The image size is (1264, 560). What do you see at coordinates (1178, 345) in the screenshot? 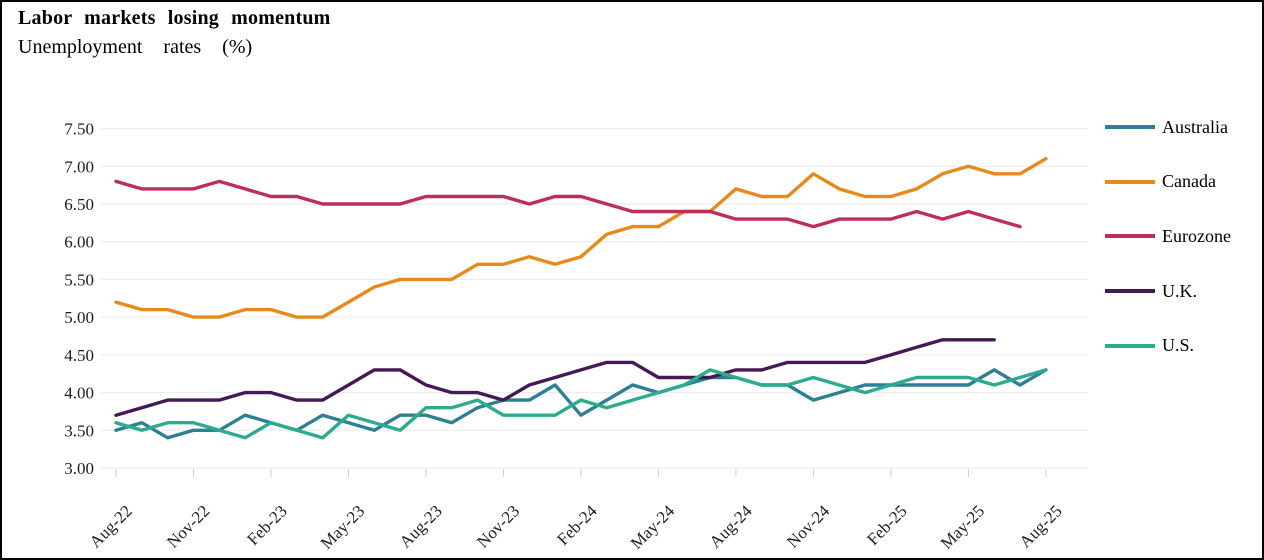
I see `legend-label: U.S.` at bounding box center [1178, 345].